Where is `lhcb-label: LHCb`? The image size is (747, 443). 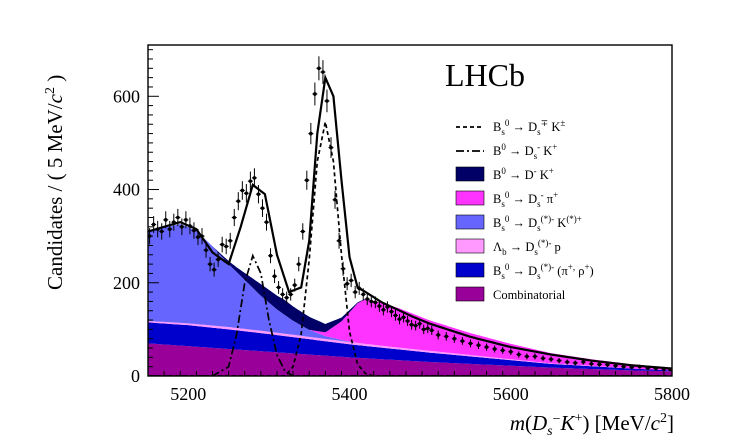
lhcb-label: LHCb is located at coordinates (485, 75).